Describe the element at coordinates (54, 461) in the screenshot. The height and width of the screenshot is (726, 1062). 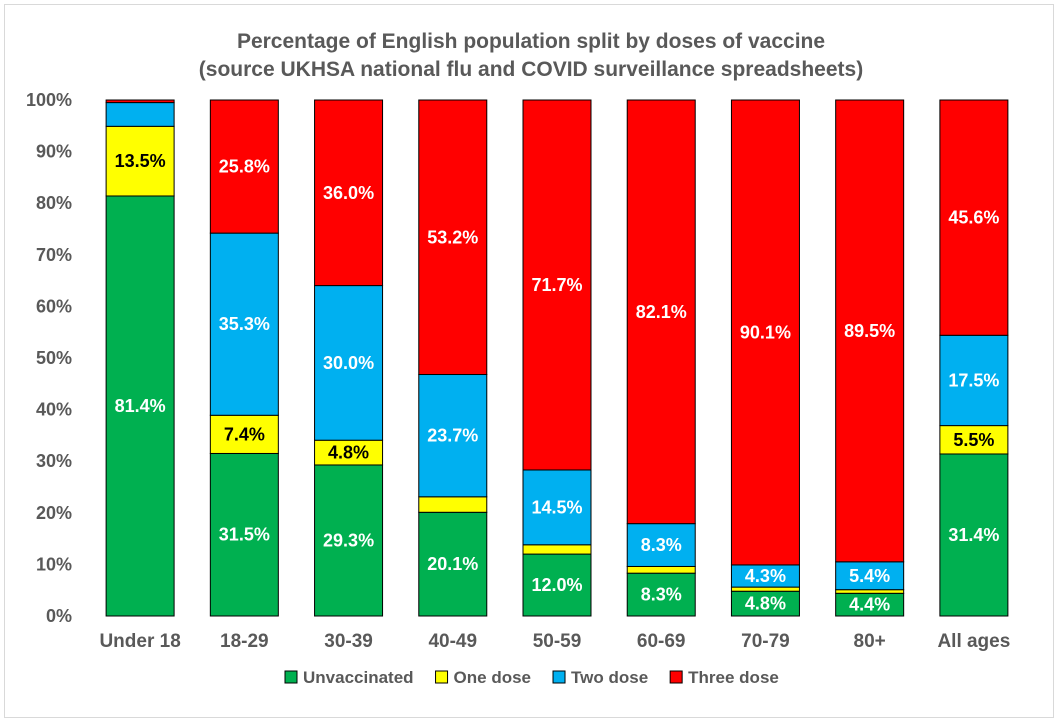
I see `y-tick-label: 30%` at that location.